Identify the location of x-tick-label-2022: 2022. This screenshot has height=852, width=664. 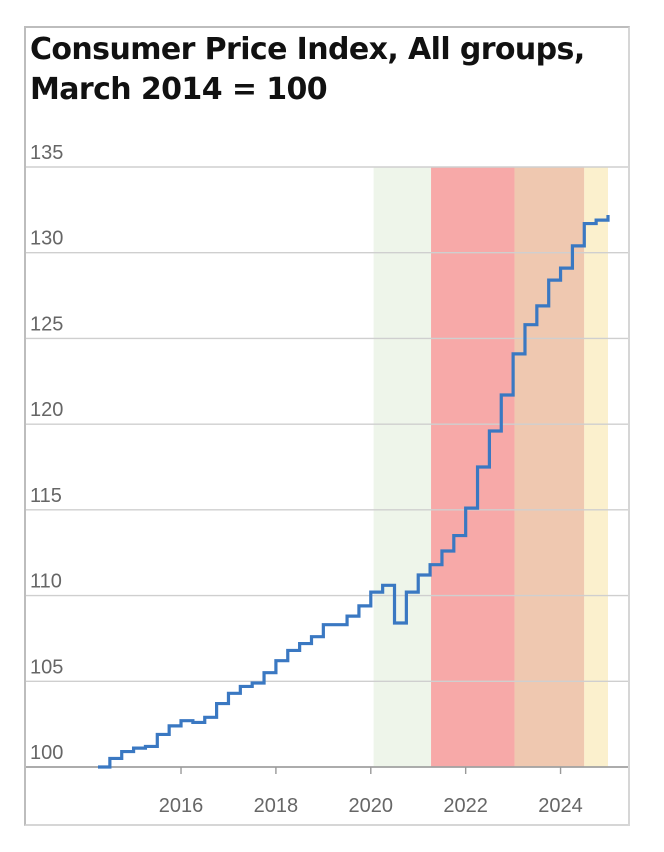
(465, 806).